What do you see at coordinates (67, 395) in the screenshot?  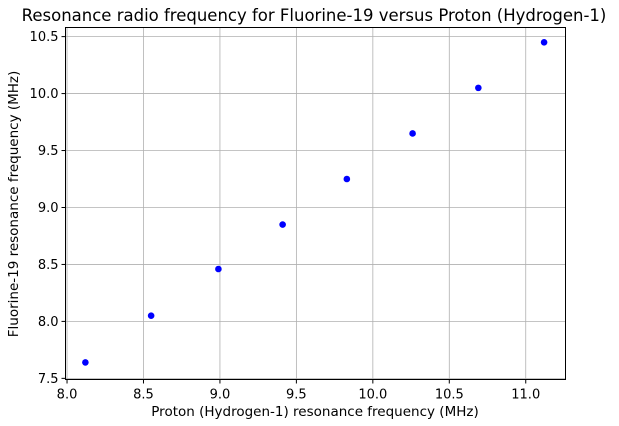 I see `x-tick-label: 8.0` at bounding box center [67, 395].